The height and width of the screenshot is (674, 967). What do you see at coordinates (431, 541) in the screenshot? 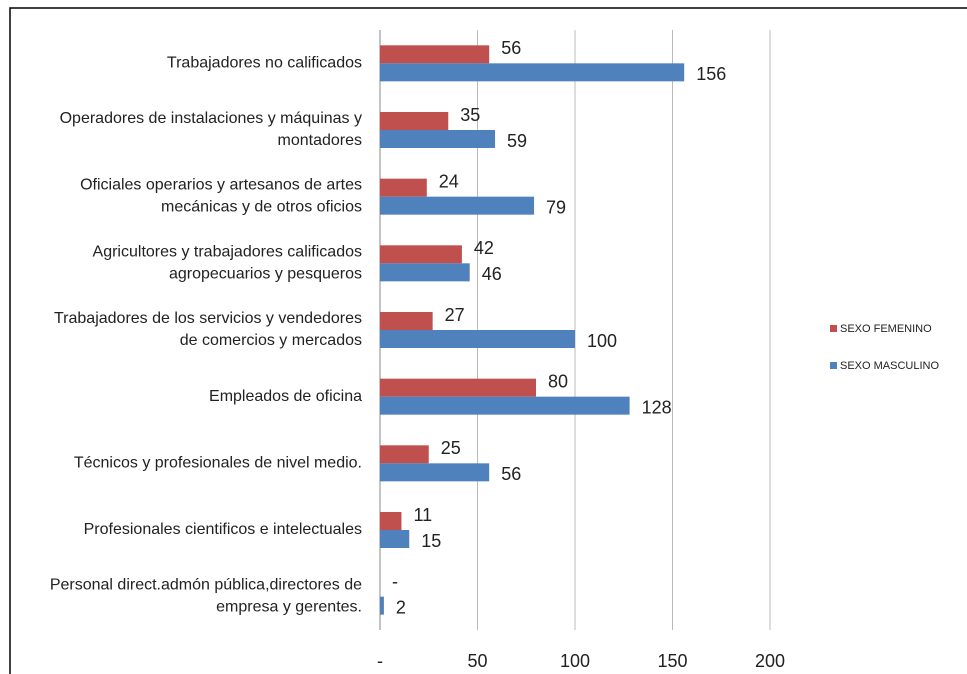
I see `value-label: 15` at bounding box center [431, 541].